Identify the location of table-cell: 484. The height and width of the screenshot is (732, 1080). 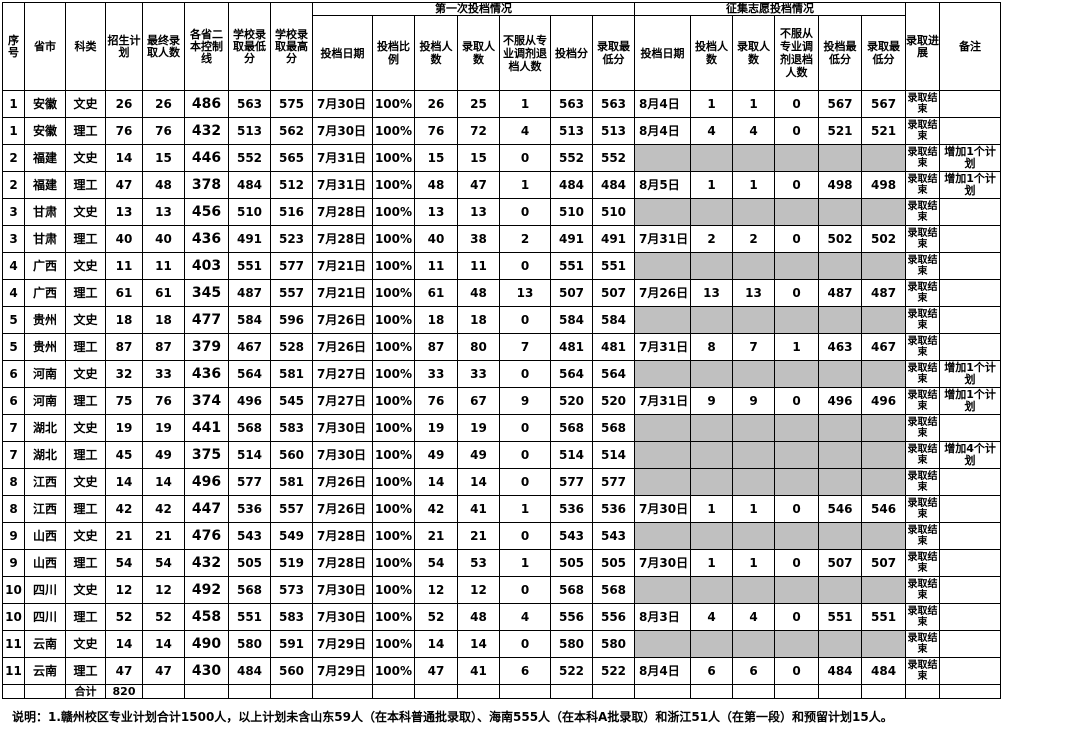
(249, 185).